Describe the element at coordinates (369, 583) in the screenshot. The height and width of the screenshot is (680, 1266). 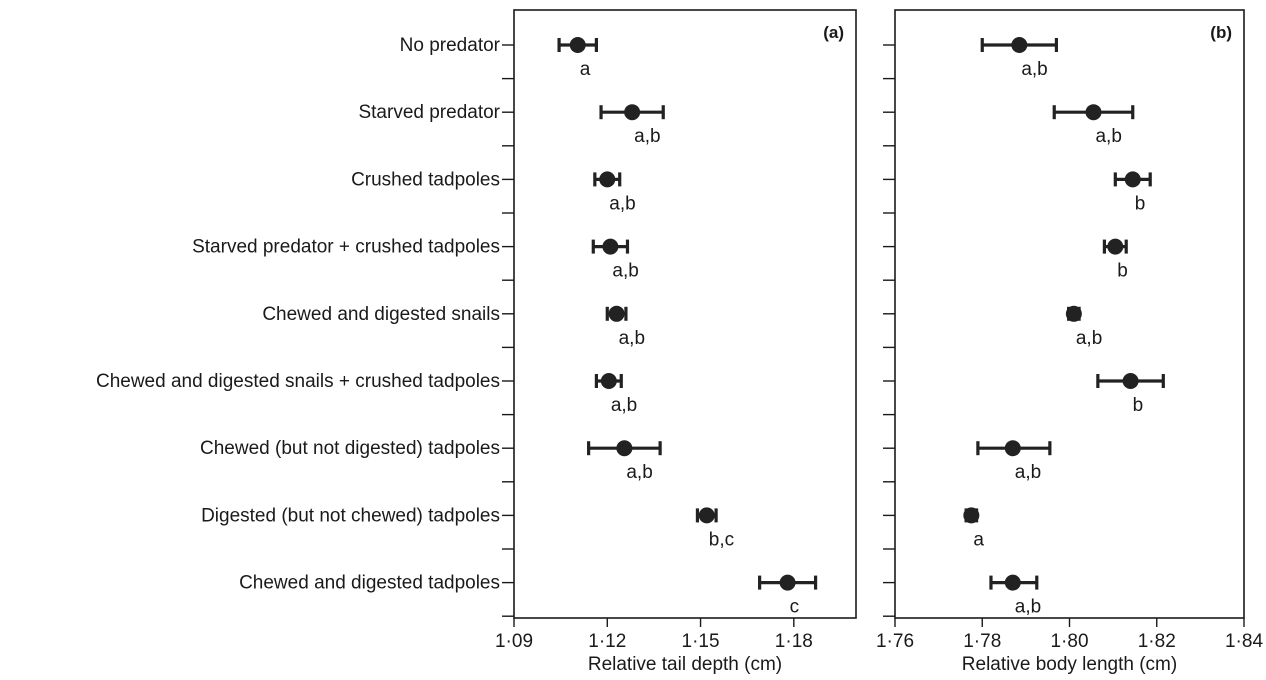
I see `category-label: Chewed and digested tadpoles` at that location.